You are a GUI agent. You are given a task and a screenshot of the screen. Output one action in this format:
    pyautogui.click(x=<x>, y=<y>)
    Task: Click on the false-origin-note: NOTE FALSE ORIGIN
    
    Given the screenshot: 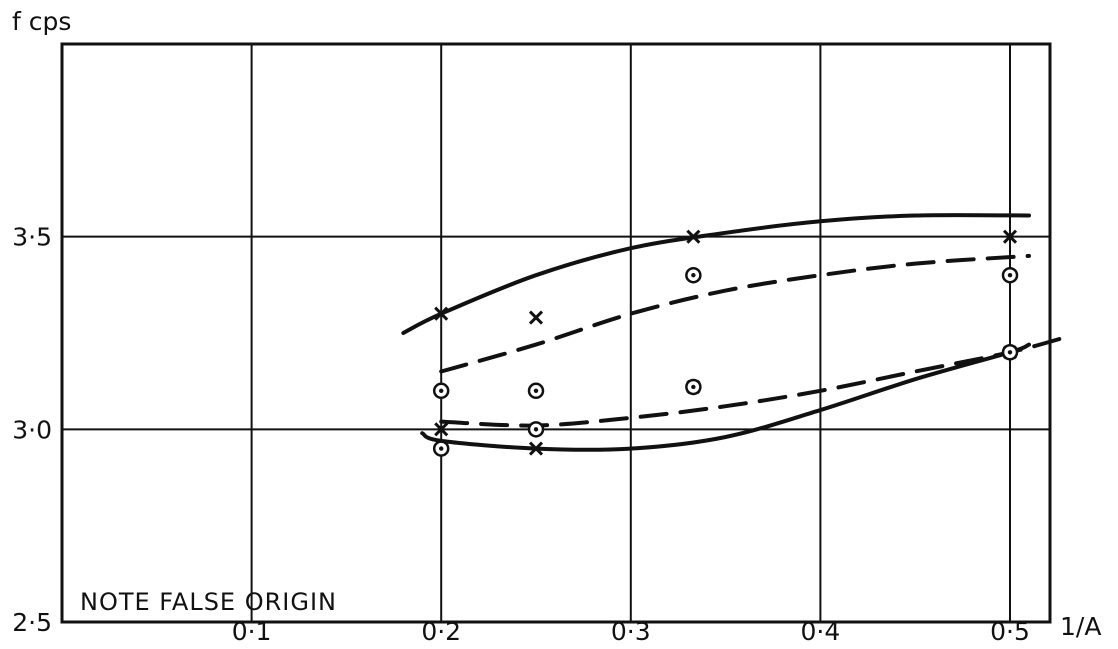 What is the action you would take?
    pyautogui.click(x=208, y=602)
    